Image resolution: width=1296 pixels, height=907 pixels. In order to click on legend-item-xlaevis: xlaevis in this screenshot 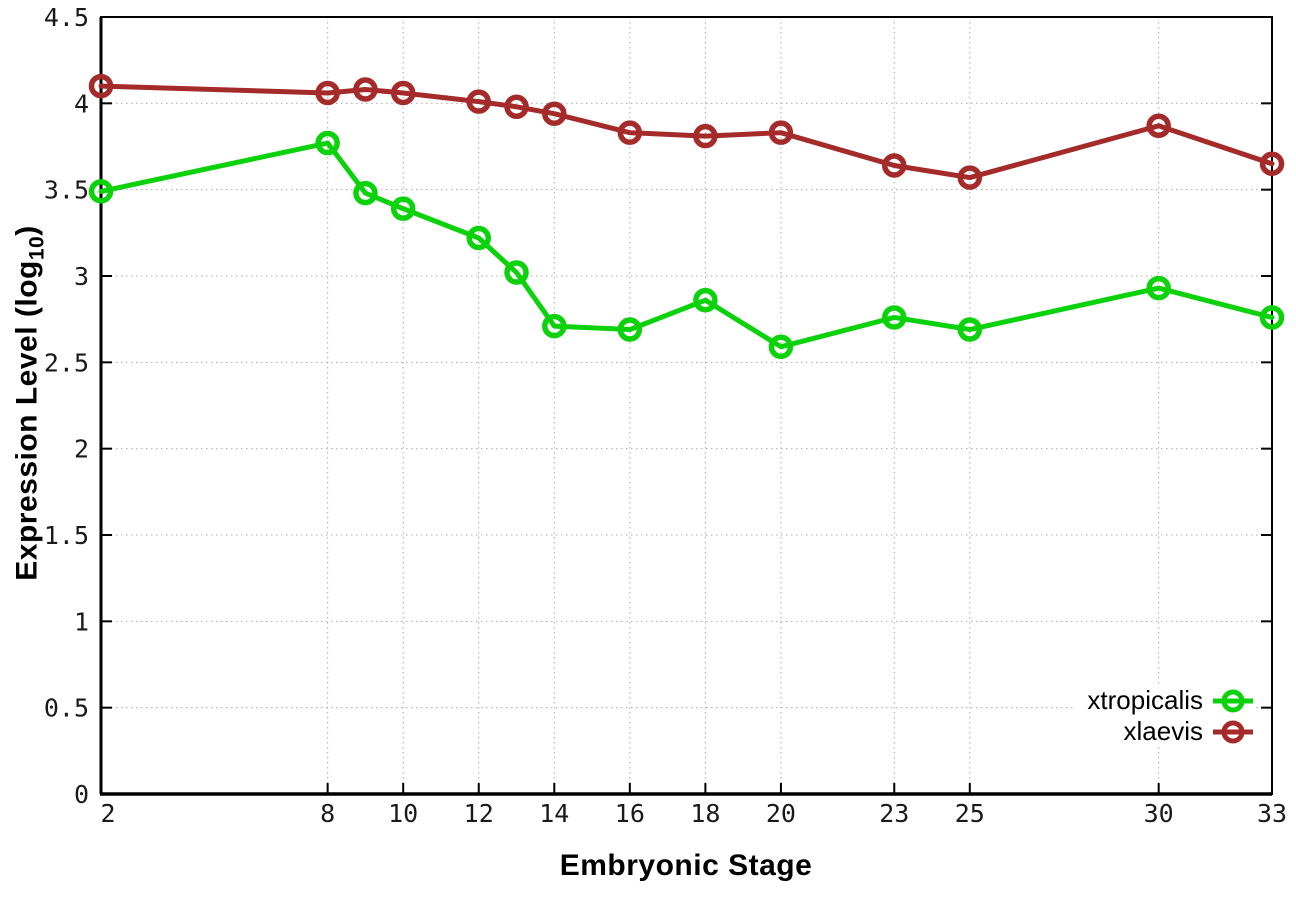, I will do `click(1188, 731)`.